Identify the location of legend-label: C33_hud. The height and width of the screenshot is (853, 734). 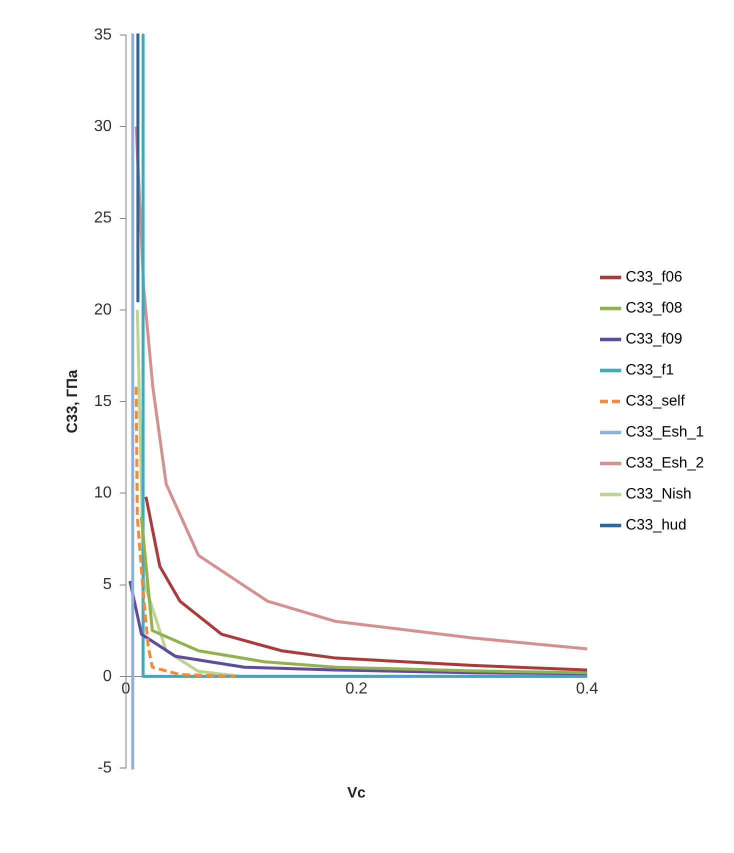
(656, 525).